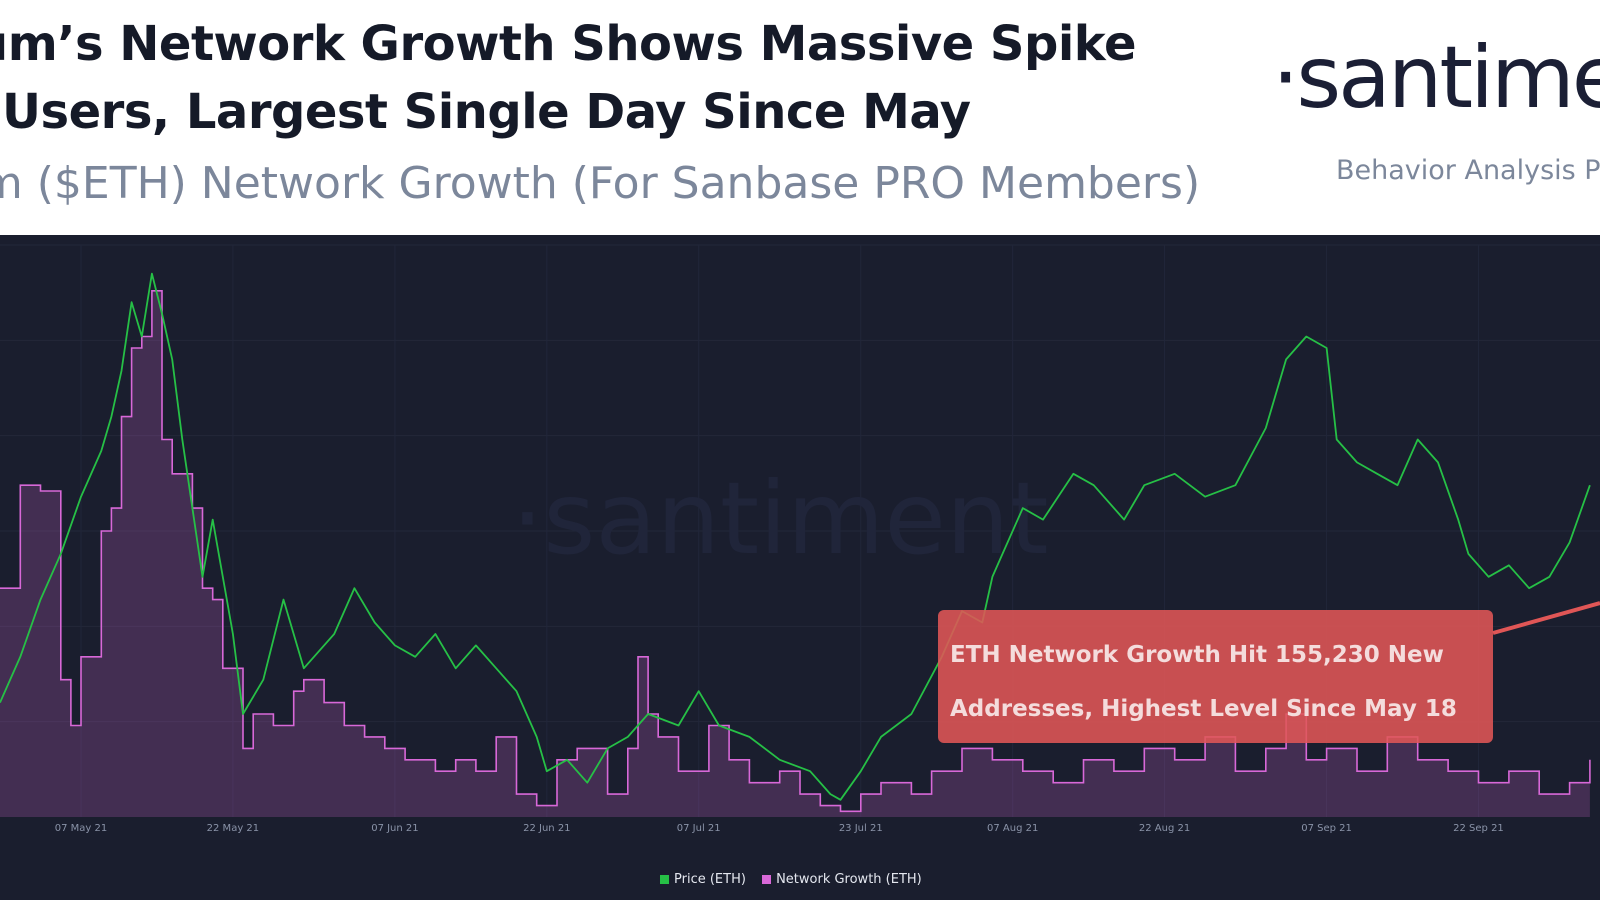  What do you see at coordinates (394, 828) in the screenshot?
I see `x-tick-label: 07 Jun 21` at bounding box center [394, 828].